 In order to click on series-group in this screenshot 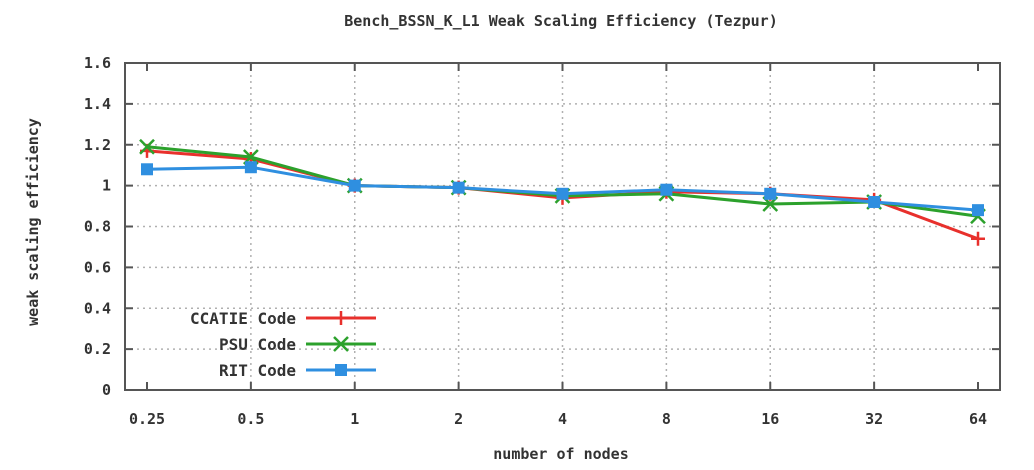, I will do `click(562, 189)`.